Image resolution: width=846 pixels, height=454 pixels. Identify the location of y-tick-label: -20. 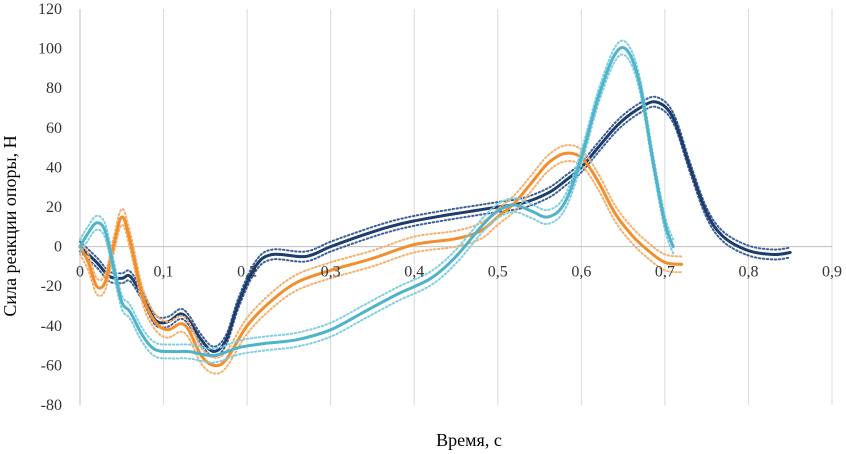
(51, 286).